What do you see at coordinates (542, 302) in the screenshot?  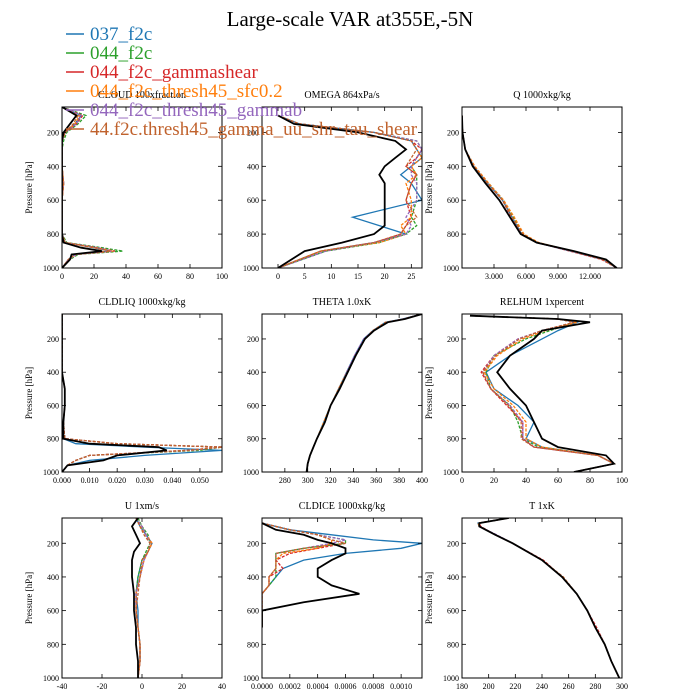 I see `panel-title: RELHUM 1xpercent` at bounding box center [542, 302].